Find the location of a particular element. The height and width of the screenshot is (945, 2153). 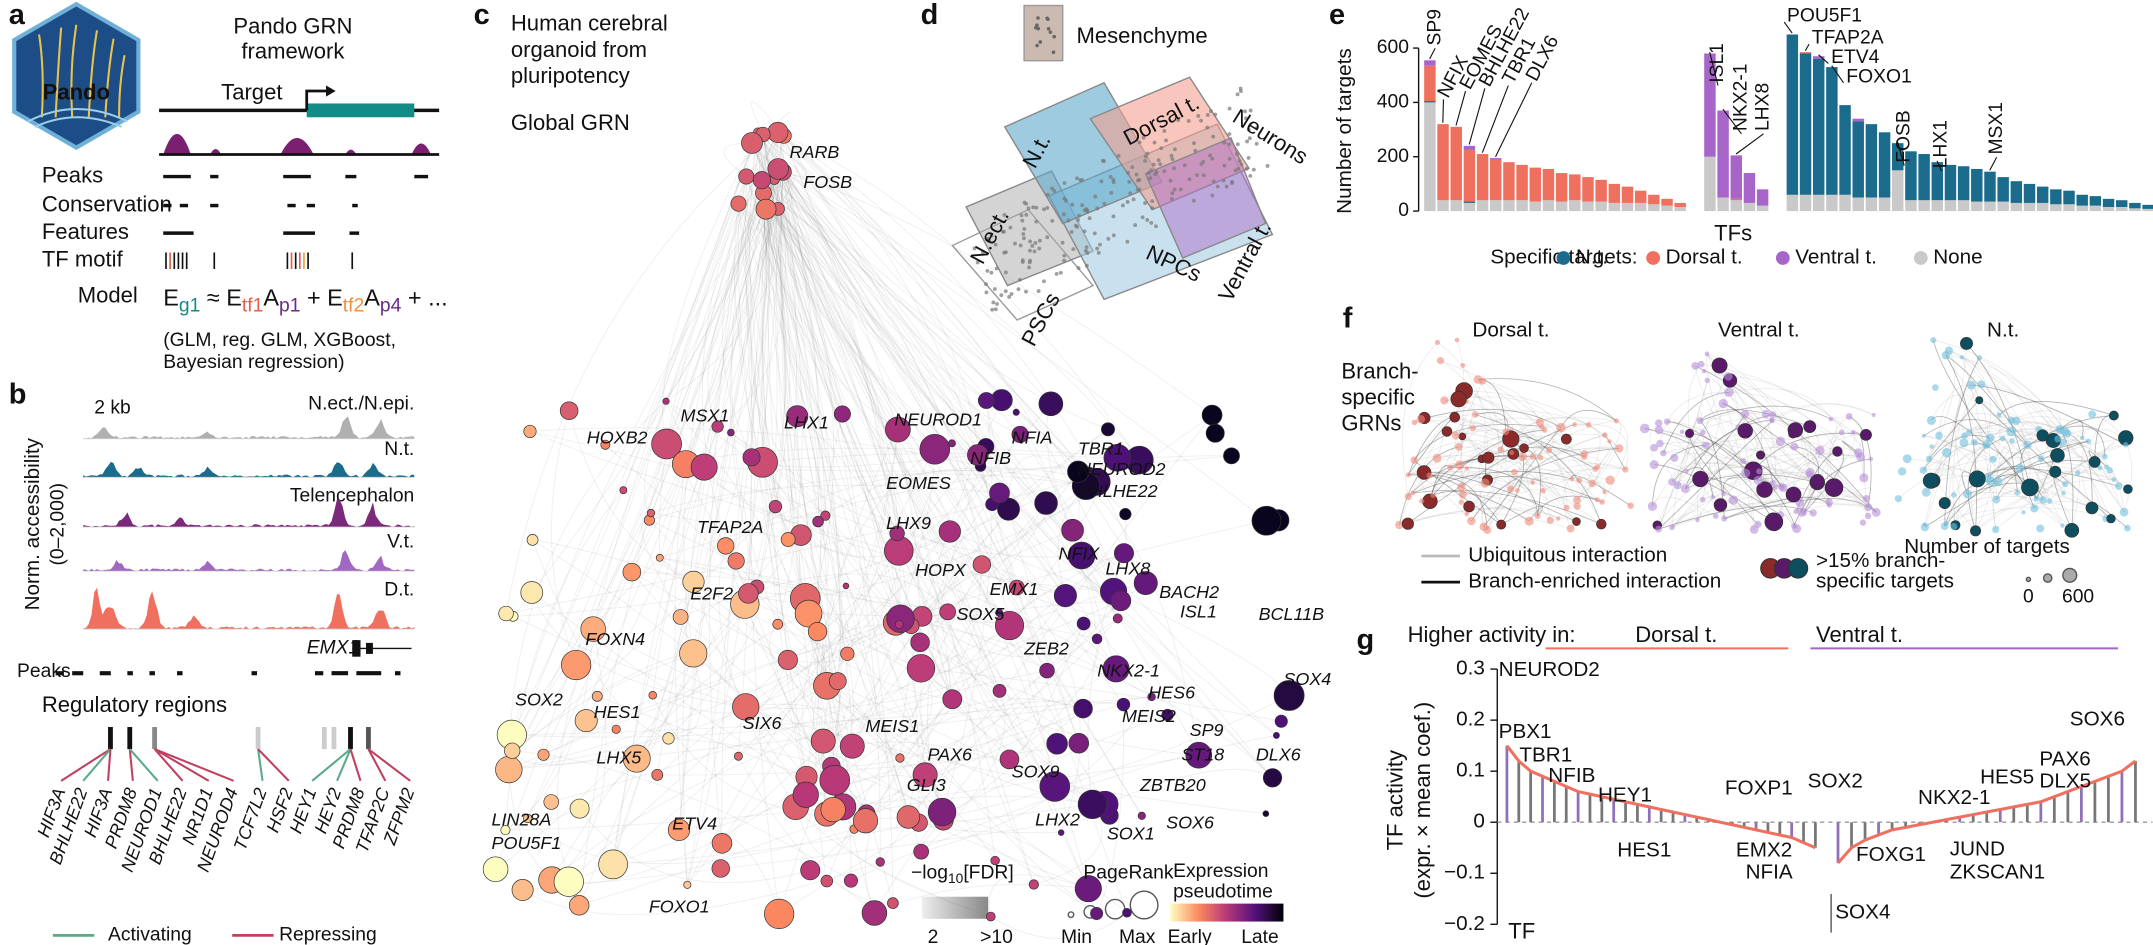

legend-tick: 2 is located at coordinates (933, 936).